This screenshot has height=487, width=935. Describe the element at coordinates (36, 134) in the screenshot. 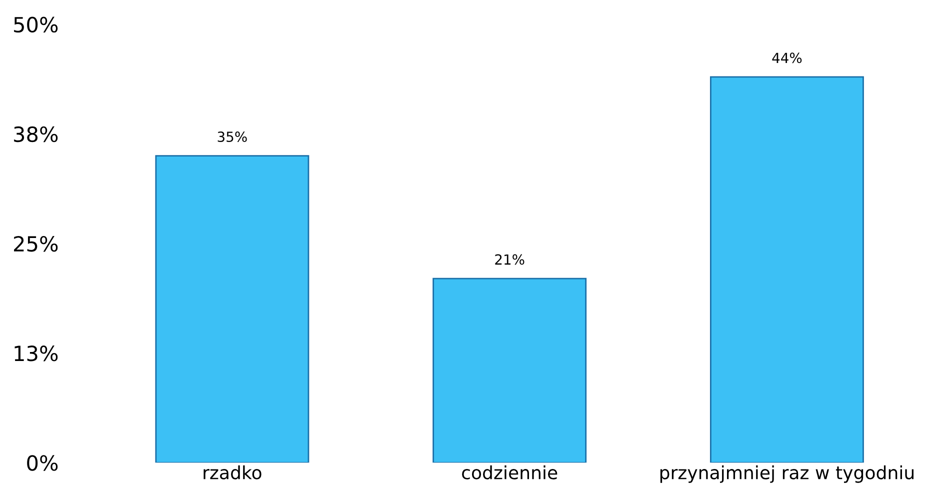

I see `y-tick-label: 38%` at that location.